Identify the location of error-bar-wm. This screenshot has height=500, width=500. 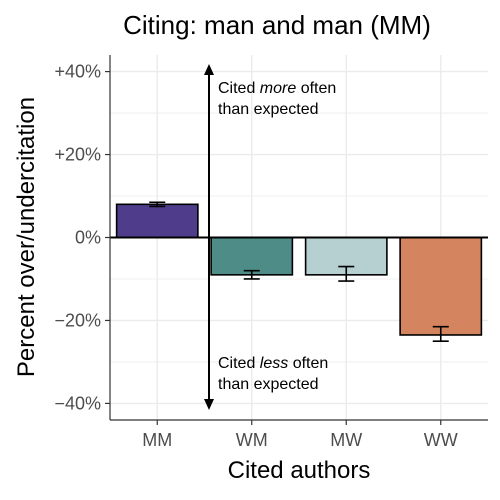
(251, 274).